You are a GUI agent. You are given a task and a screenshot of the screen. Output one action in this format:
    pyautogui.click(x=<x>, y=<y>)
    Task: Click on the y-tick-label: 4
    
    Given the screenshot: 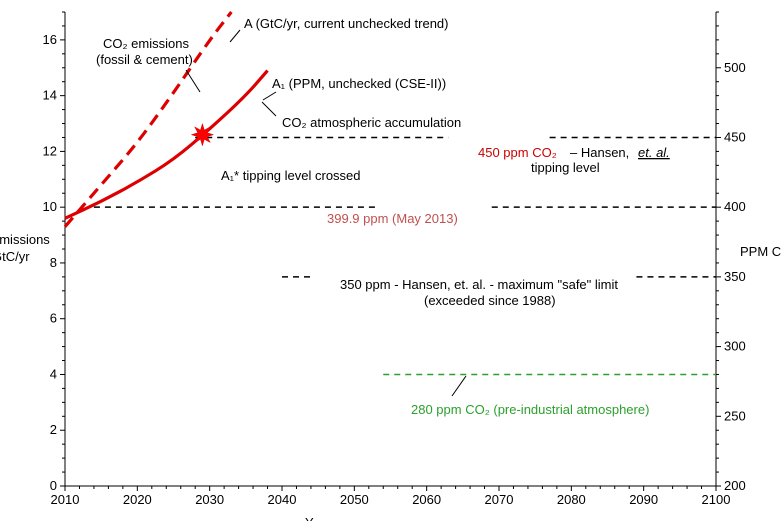 What is the action you would take?
    pyautogui.click(x=53, y=373)
    